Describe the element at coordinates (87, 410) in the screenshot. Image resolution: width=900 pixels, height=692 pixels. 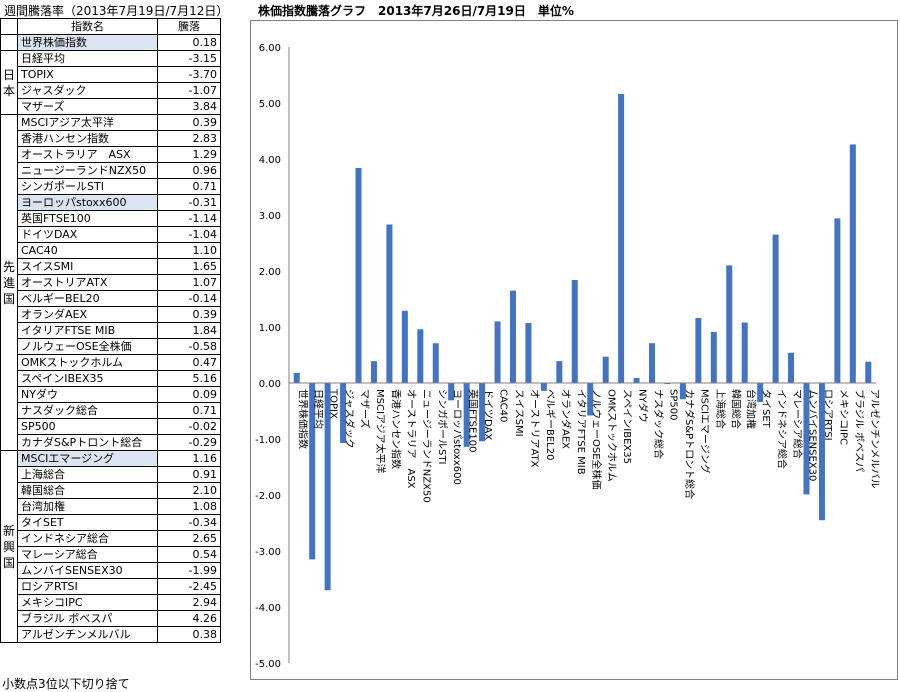
I see `index-name: ナスダック総合` at that location.